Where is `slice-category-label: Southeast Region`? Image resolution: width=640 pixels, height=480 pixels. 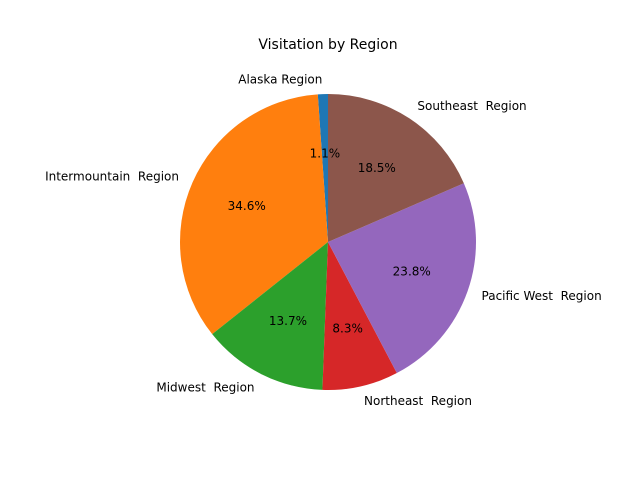
slice-category-label: Southeast Region is located at coordinates (471, 106).